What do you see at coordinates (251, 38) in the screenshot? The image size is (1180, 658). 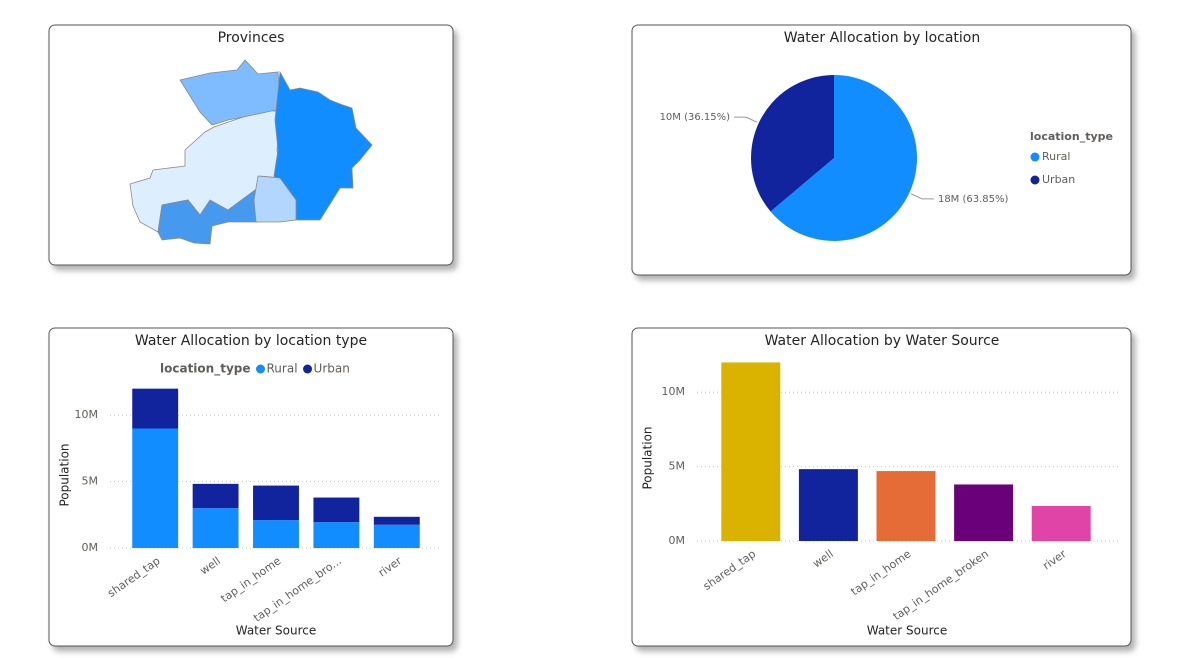 I see `chart-title: Provinces` at bounding box center [251, 38].